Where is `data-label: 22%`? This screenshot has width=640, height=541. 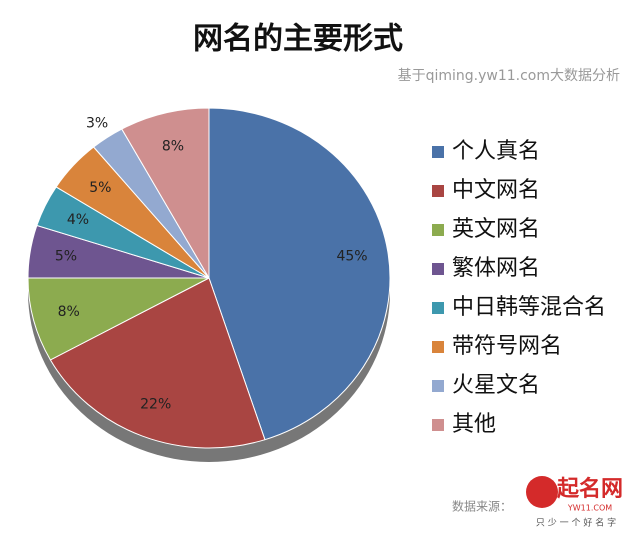 data-label: 22% is located at coordinates (155, 404).